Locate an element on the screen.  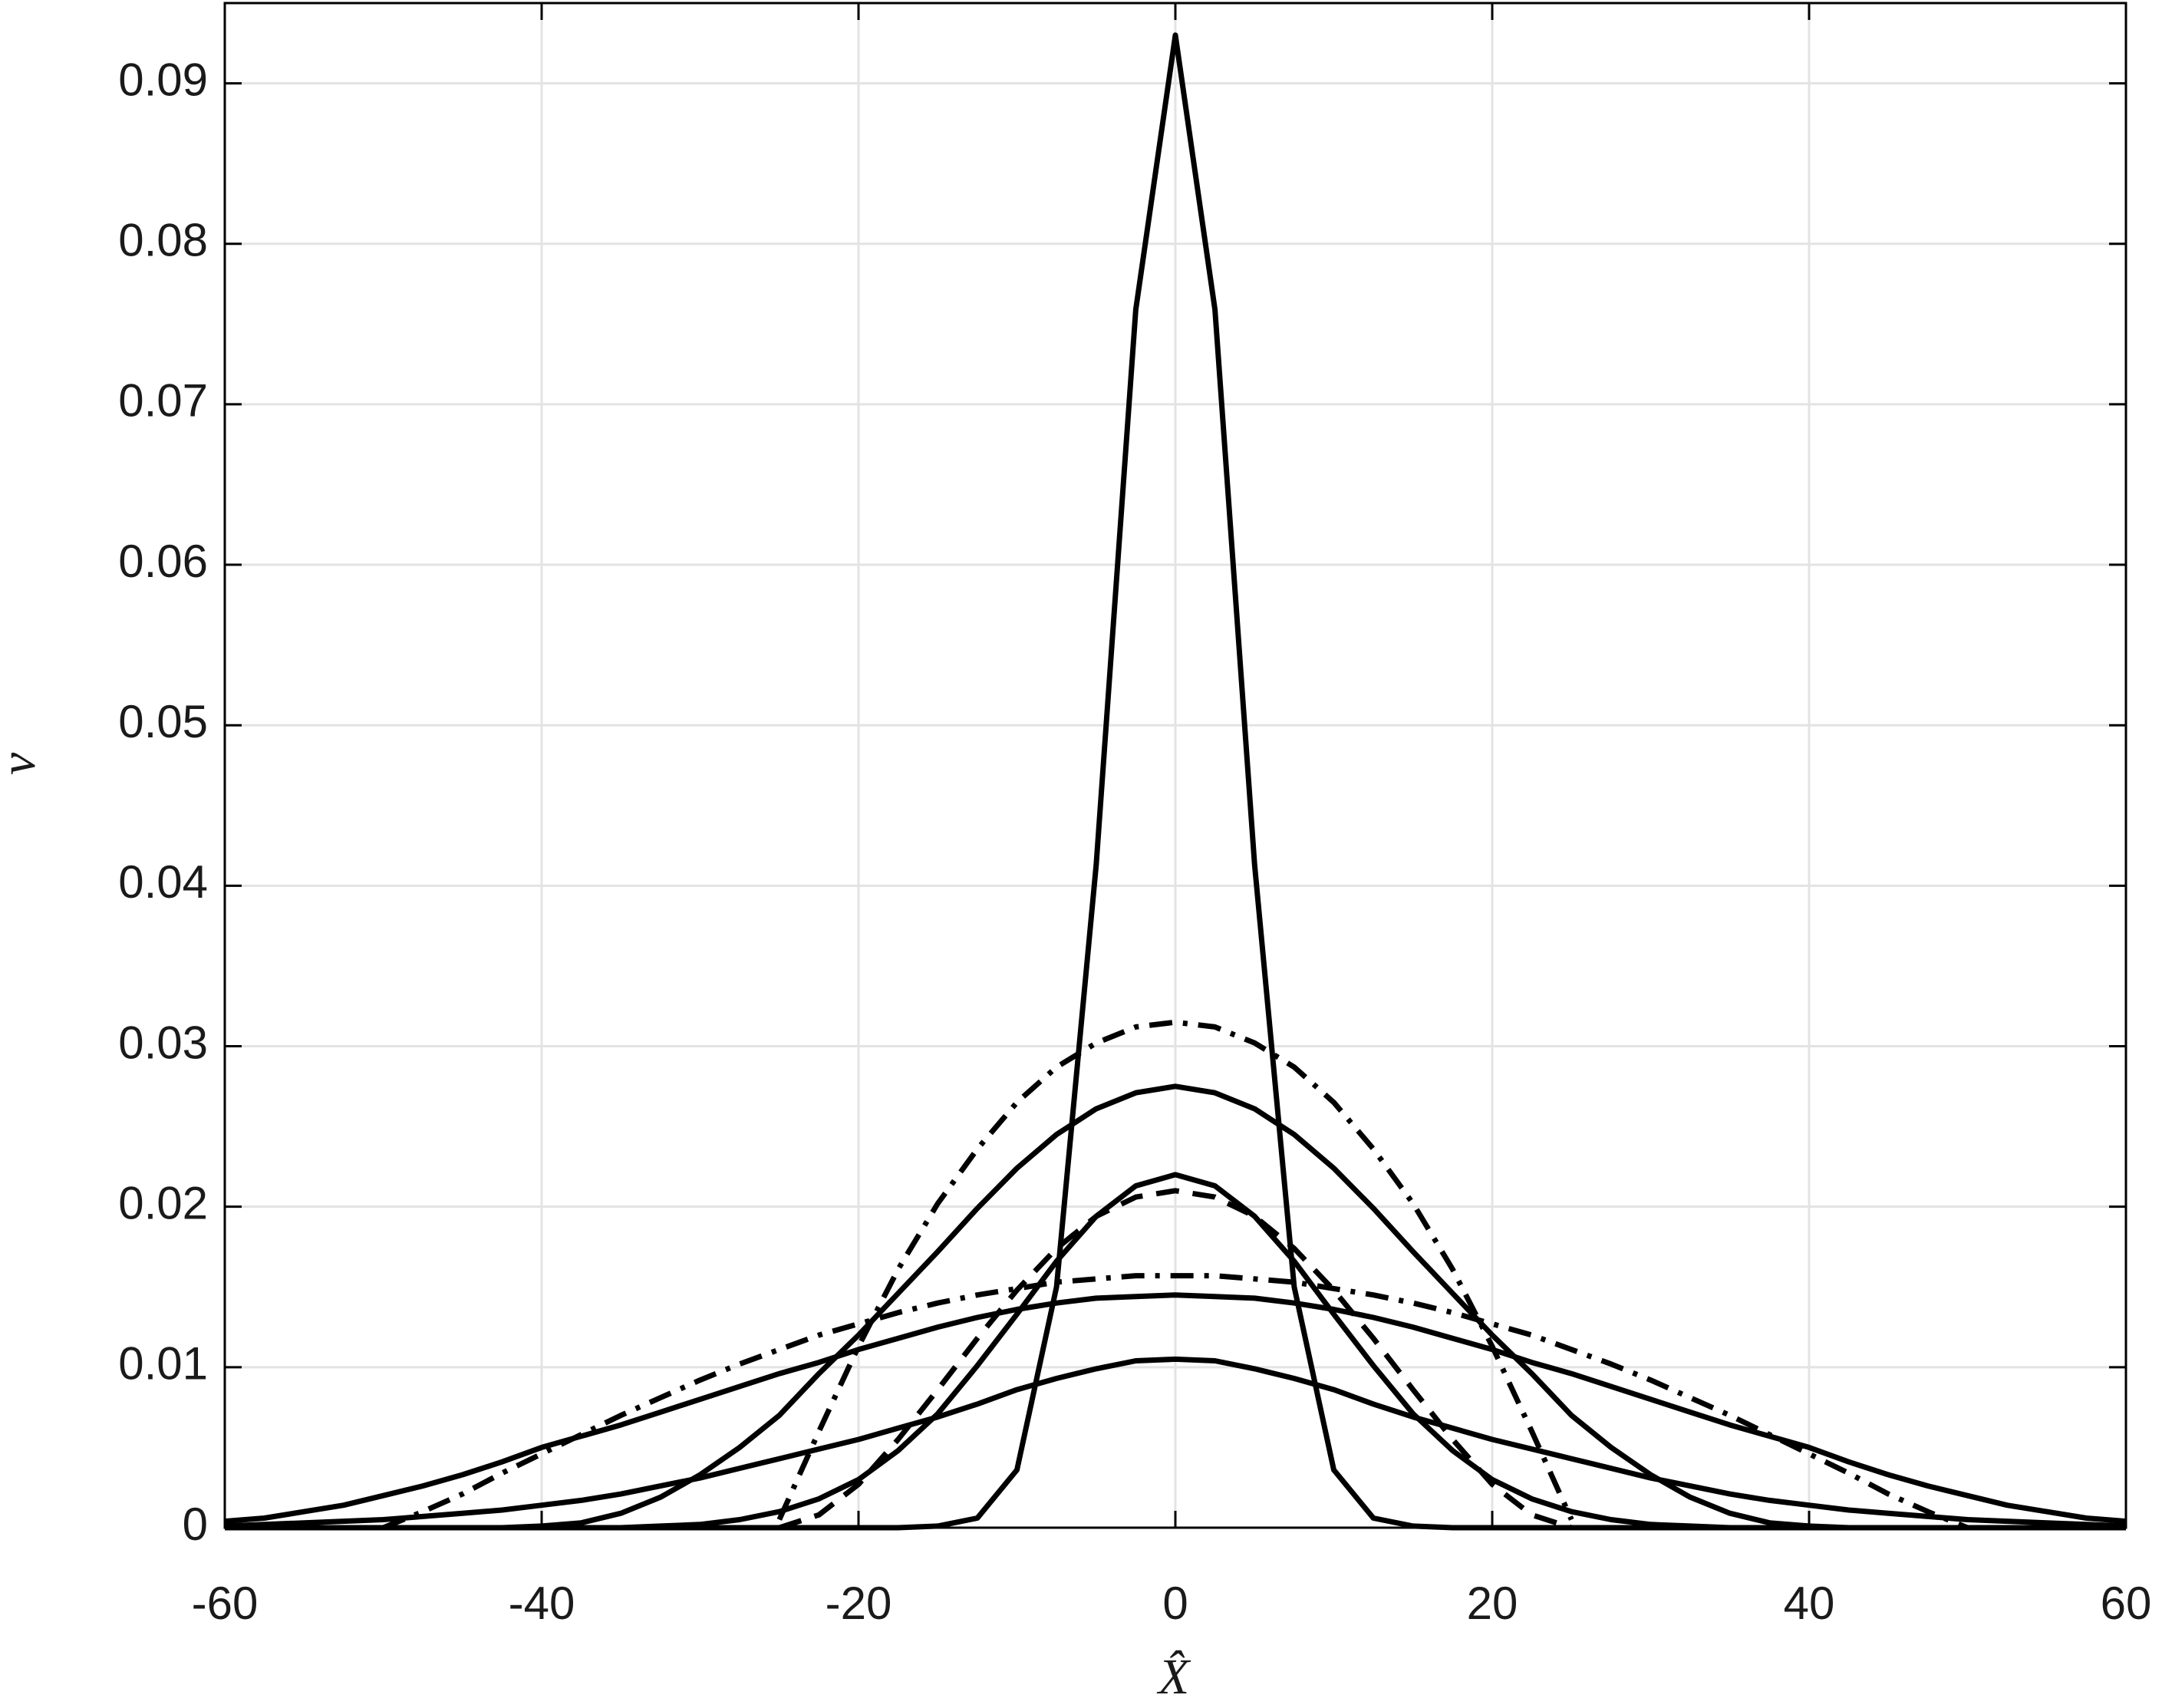
x-tick-label: -60 is located at coordinates (225, 1604).